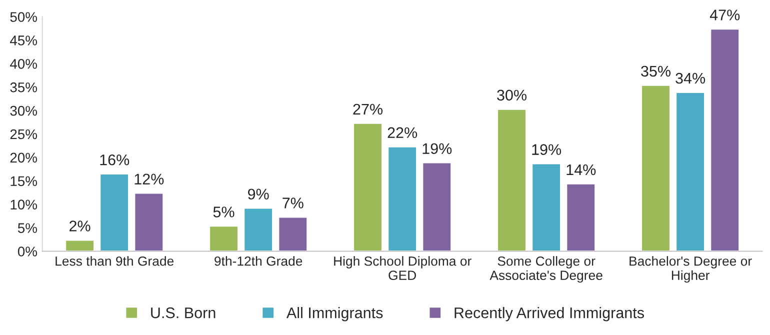 The image size is (770, 335). Describe the element at coordinates (115, 160) in the screenshot. I see `data-label: 16%` at that location.